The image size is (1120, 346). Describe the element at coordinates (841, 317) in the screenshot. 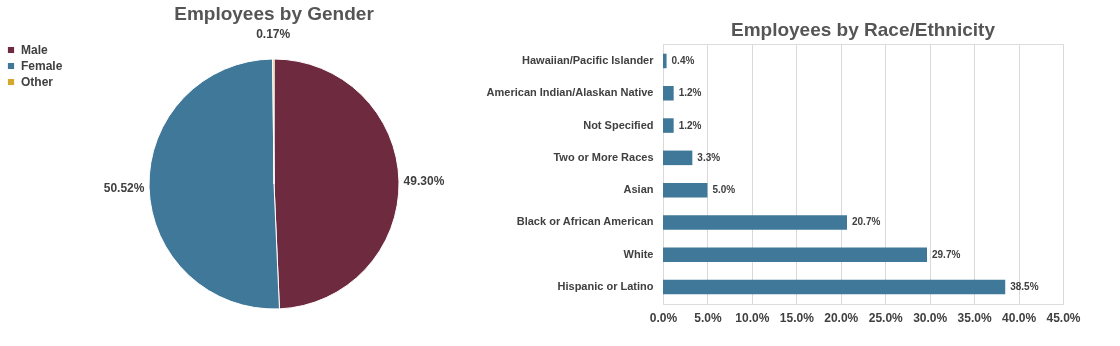

I see `x-tick-label: 20.0%` at that location.